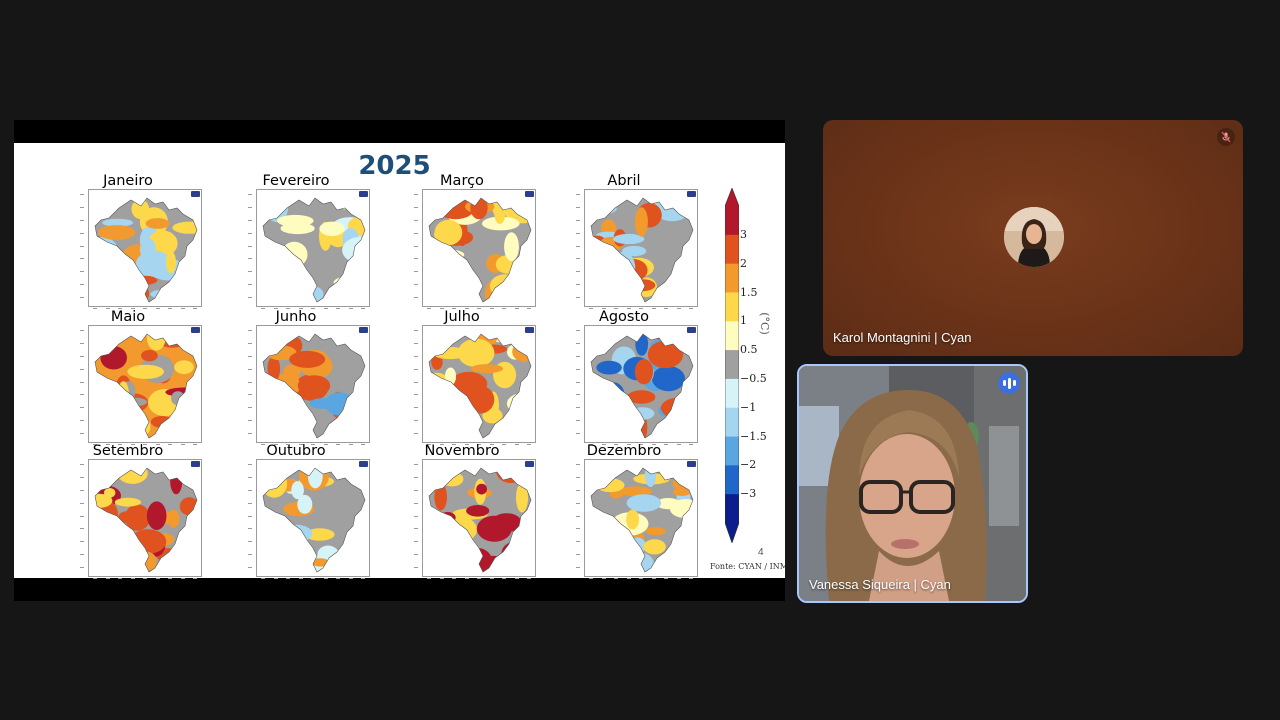 The image size is (1280, 720). I want to click on participant-name: Vanessa Siqueira | Cyan, so click(880, 584).